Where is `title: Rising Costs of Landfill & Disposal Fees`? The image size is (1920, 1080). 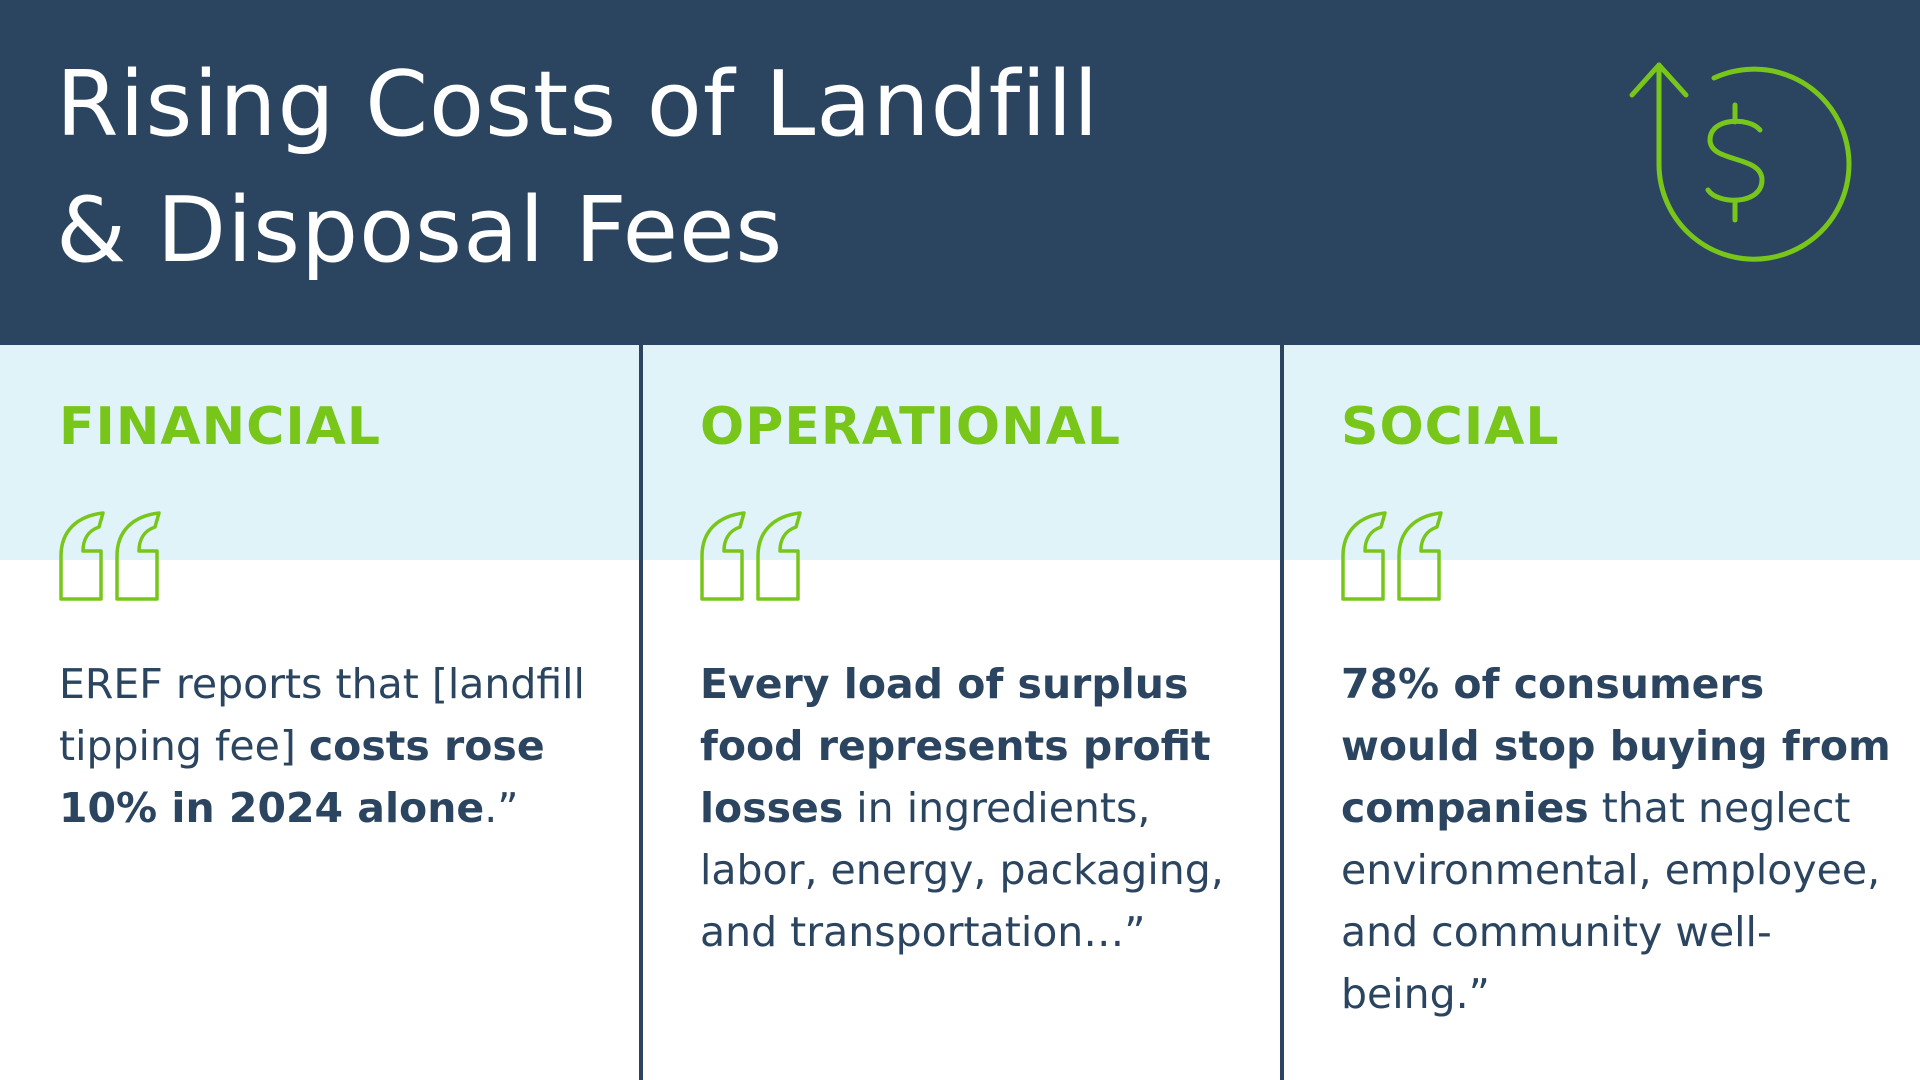
title: Rising Costs of Landfill & Disposal Fees is located at coordinates (577, 168).